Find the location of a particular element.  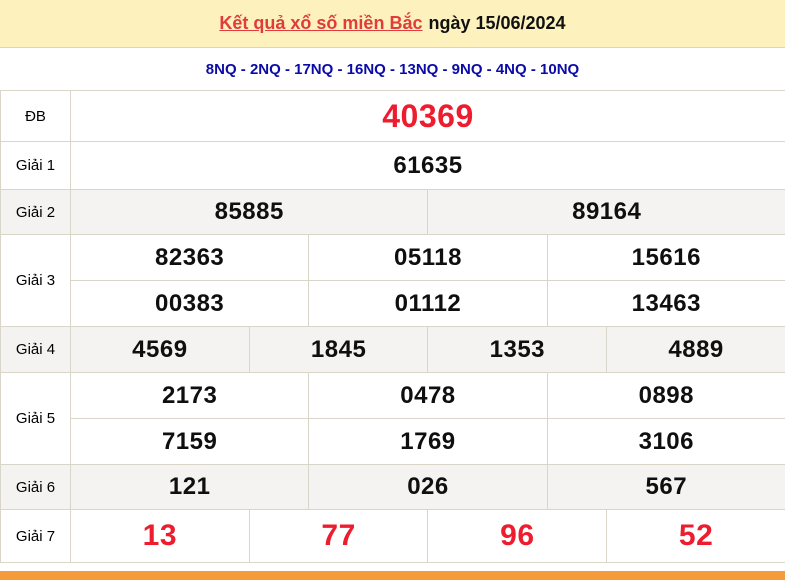

g5-value-6: 3106 is located at coordinates (665, 441).